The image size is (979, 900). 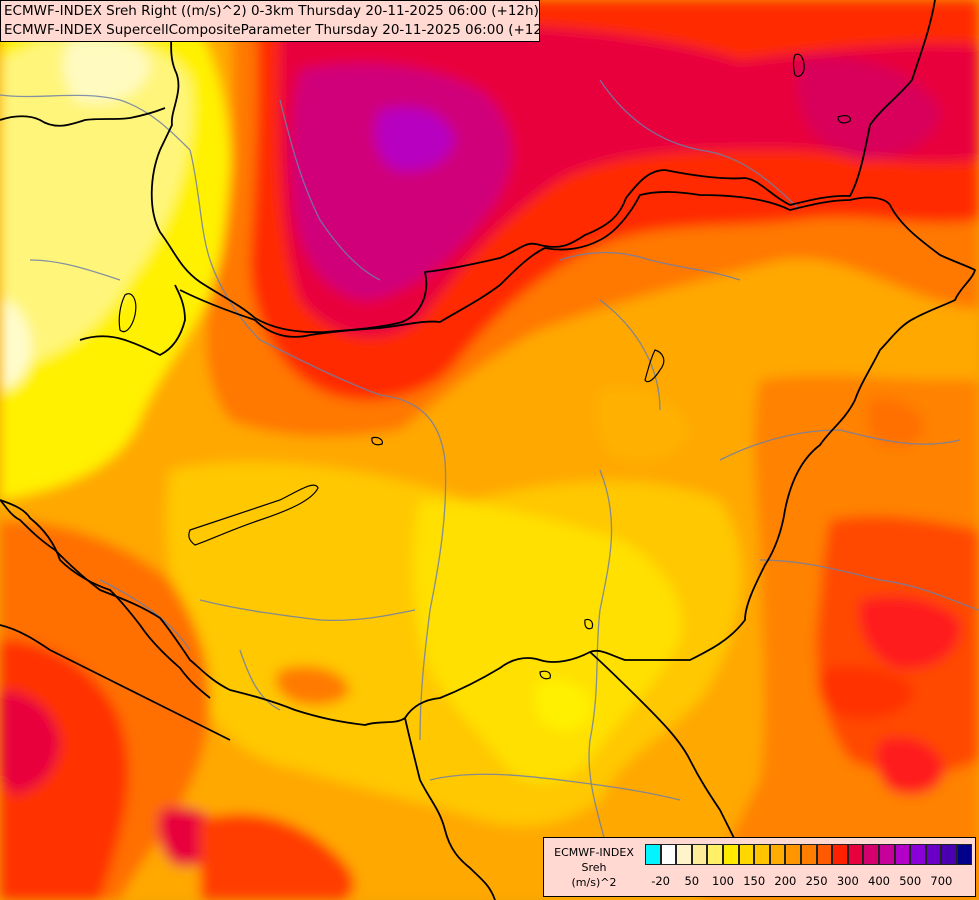 What do you see at coordinates (106, 70) in the screenshot?
I see `field-cream-north` at bounding box center [106, 70].